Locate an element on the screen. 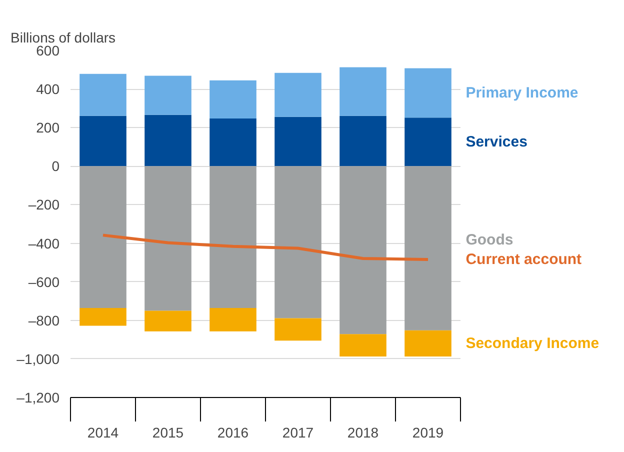 This screenshot has width=624, height=452. x-tick-label: 2016 is located at coordinates (233, 432).